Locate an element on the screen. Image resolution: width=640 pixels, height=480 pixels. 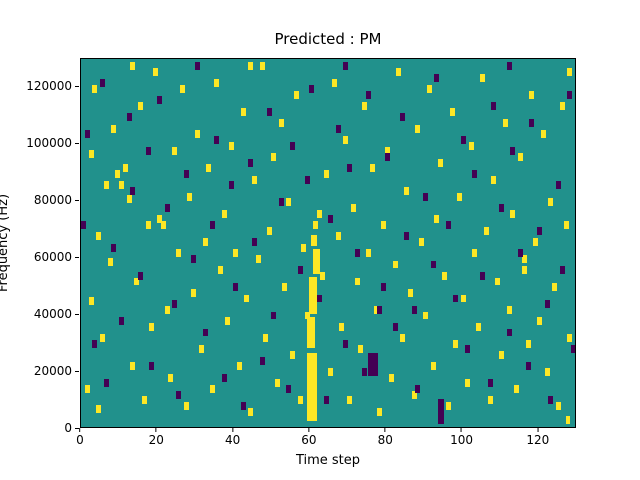
y-tick-label: 120000 is located at coordinates (49, 86).